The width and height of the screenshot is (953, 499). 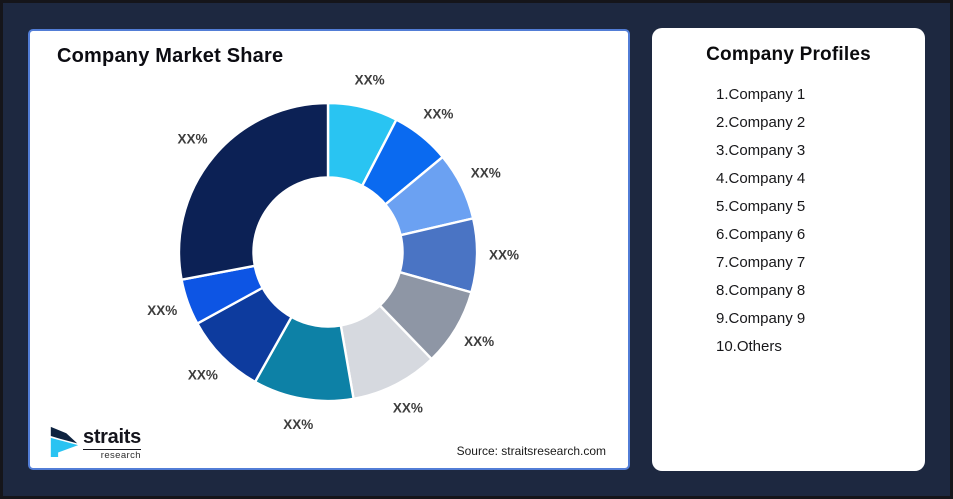 I want to click on source-note: Source: straitsresearch.com, so click(x=531, y=451).